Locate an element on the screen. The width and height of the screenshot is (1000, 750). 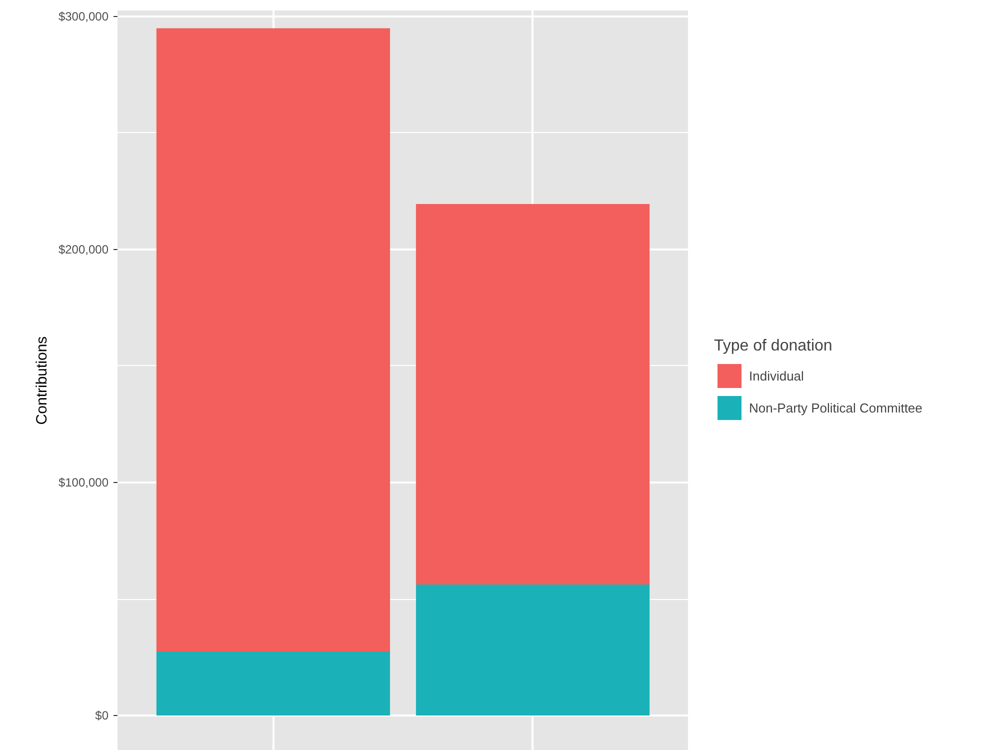
legend-label: Non-Party Political Committee is located at coordinates (835, 408).